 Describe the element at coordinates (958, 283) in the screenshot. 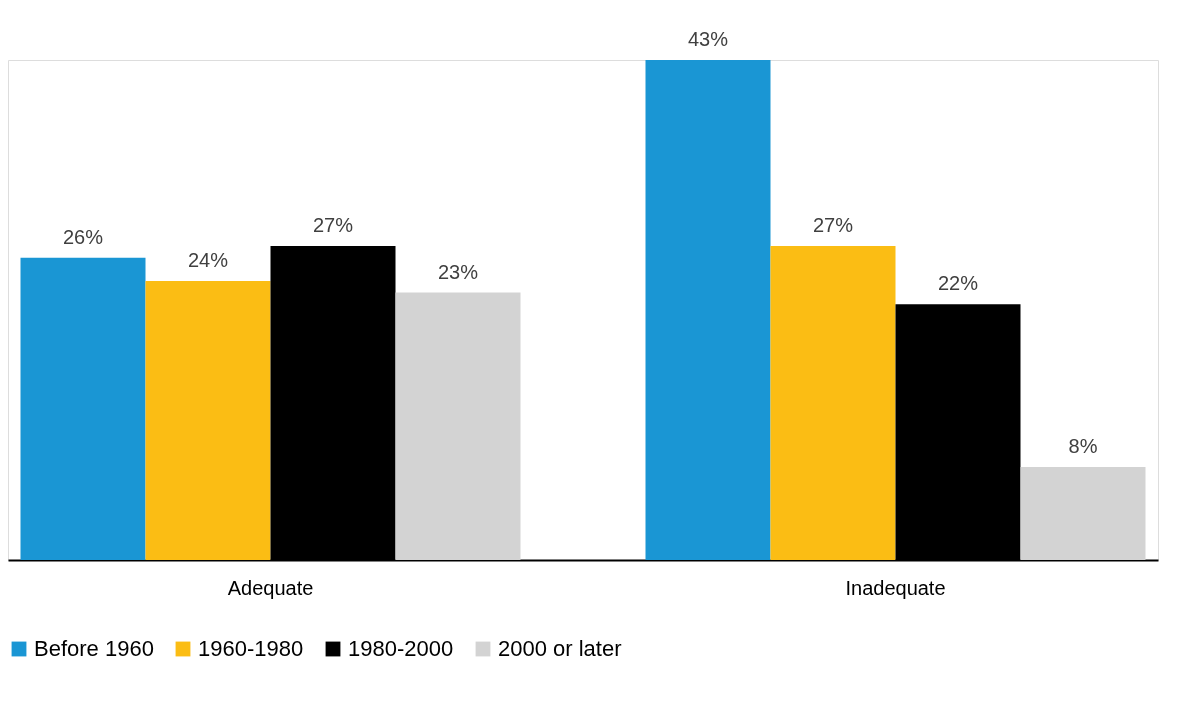

I see `data-label: 22%` at that location.